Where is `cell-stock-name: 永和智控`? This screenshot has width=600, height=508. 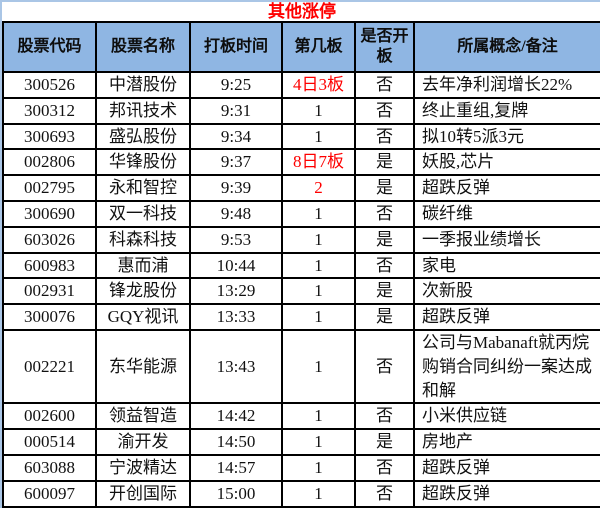 cell-stock-name: 永和智控 is located at coordinates (143, 188).